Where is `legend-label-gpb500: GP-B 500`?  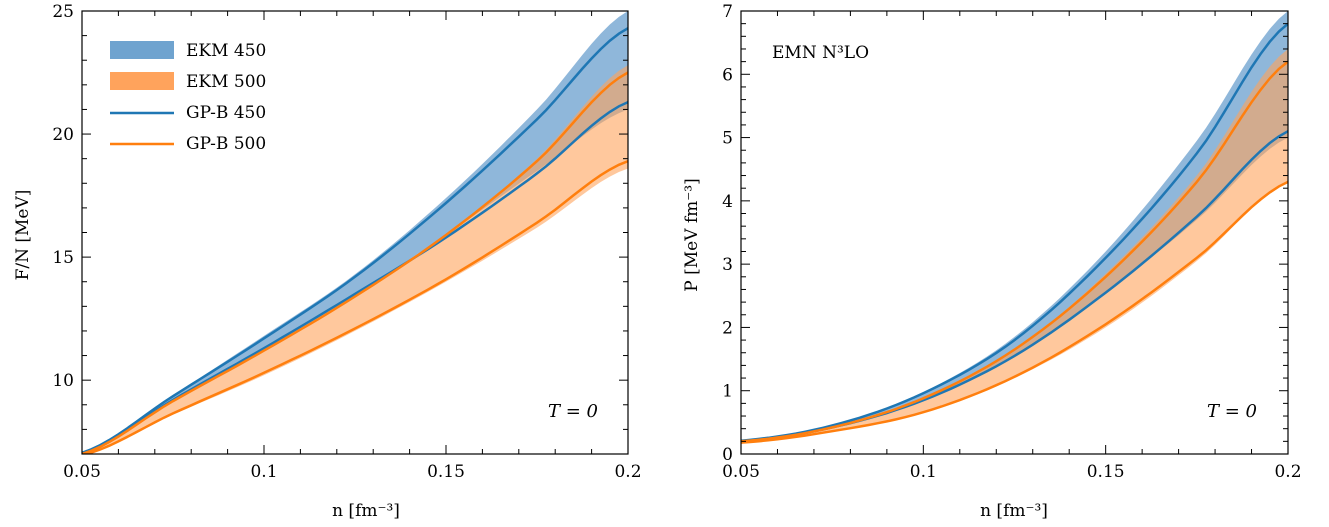 legend-label-gpb500: GP-B 500 is located at coordinates (226, 144).